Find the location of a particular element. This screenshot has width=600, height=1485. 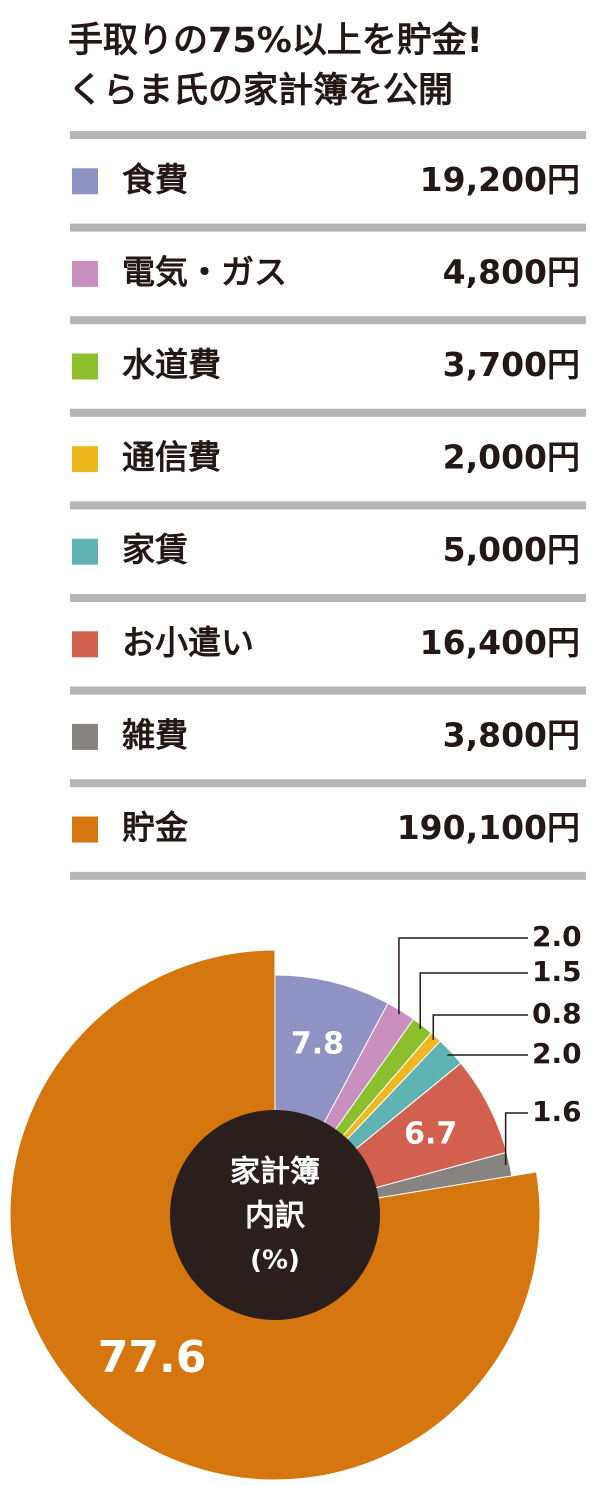

value-label: 1.5 is located at coordinates (557, 971).